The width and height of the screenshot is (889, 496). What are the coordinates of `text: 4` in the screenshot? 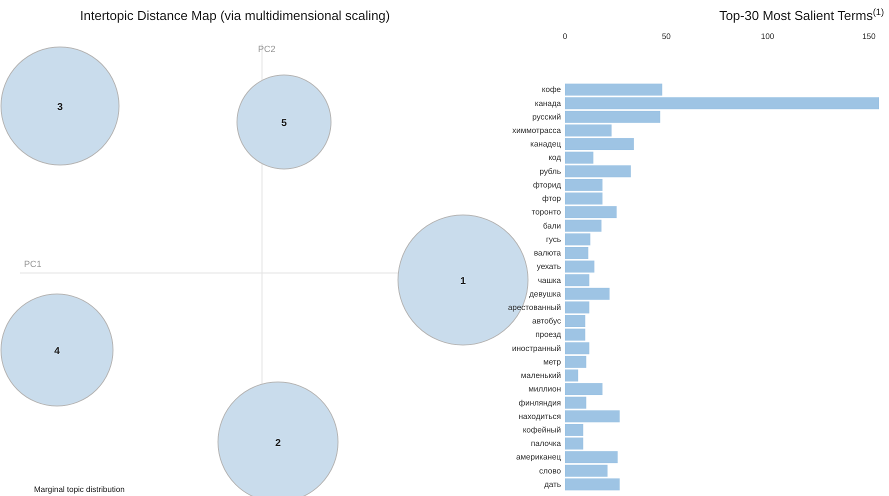 It's located at (57, 351).